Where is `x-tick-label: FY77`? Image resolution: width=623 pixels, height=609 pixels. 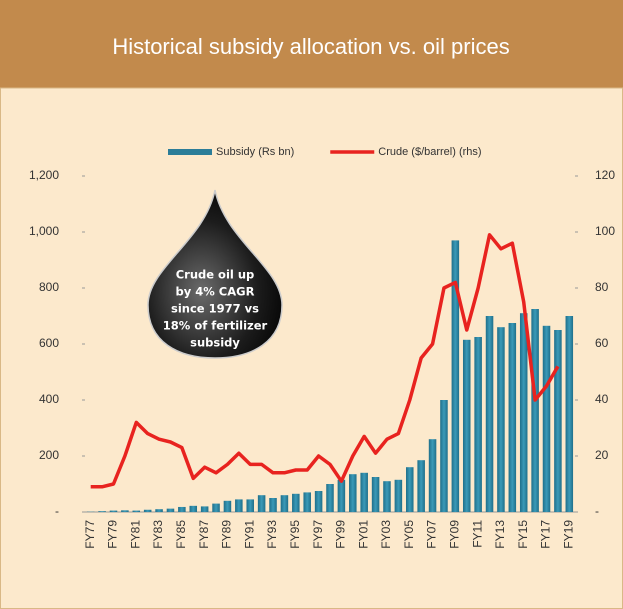
x-tick-label: FY77 is located at coordinates (90, 534).